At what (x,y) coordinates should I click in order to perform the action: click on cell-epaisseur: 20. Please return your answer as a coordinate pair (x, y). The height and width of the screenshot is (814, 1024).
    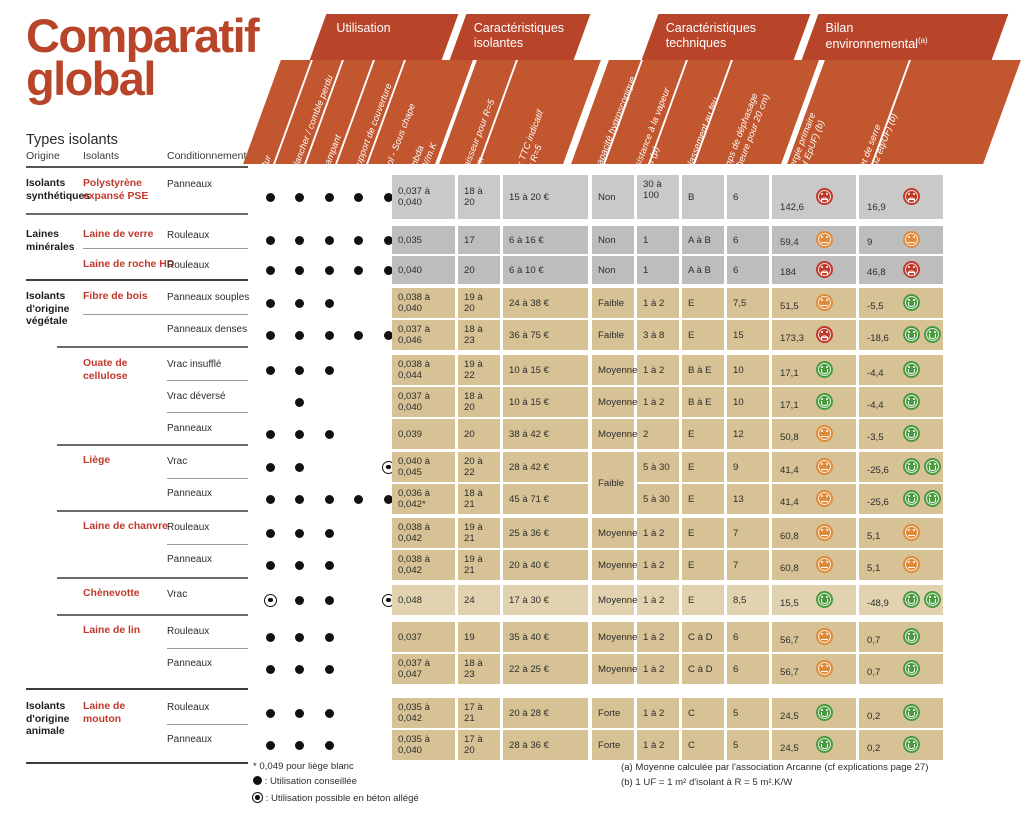
    Looking at the image, I should click on (479, 434).